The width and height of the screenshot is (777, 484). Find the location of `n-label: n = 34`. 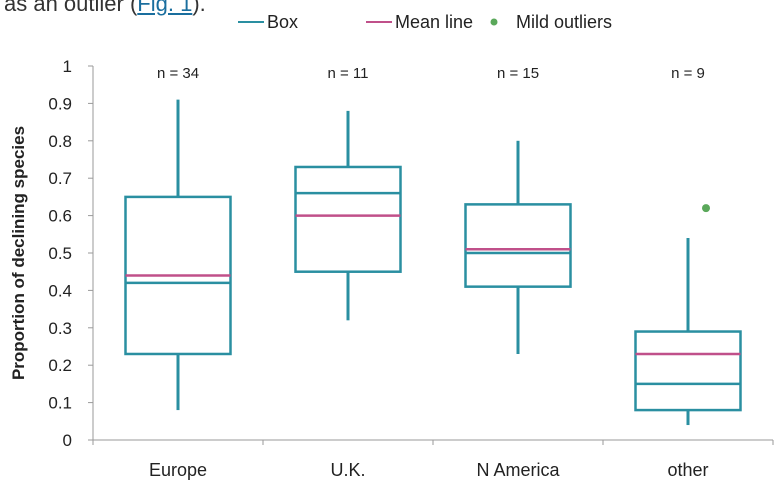

n-label: n = 34 is located at coordinates (178, 73).